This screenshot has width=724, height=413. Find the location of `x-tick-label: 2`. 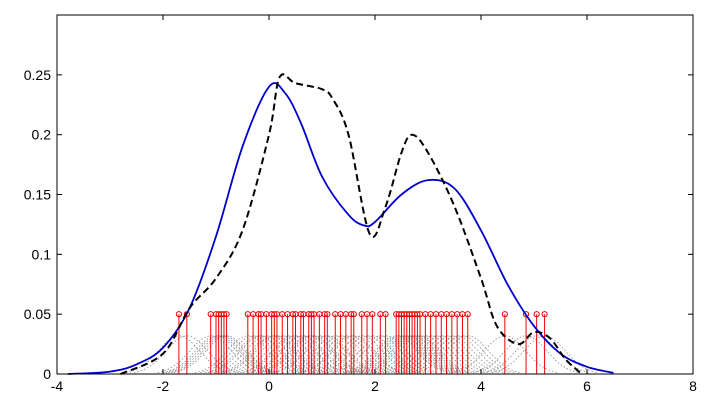

x-tick-label: 2 is located at coordinates (375, 386).